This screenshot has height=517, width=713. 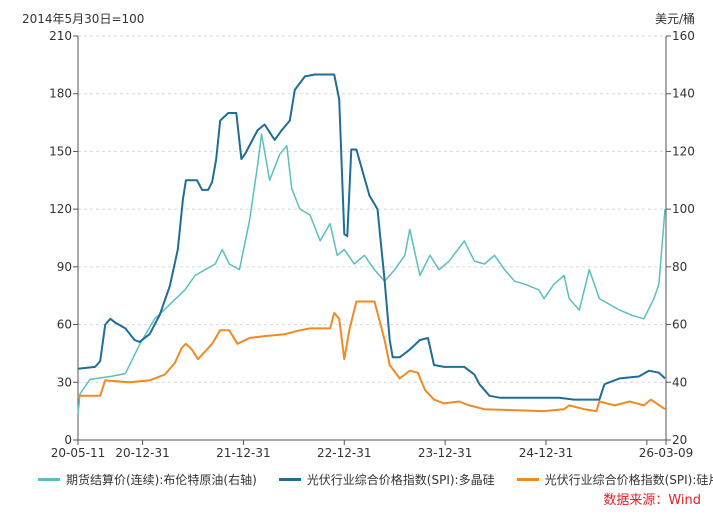 I want to click on x-tick-label: 20-12-31, so click(x=142, y=453).